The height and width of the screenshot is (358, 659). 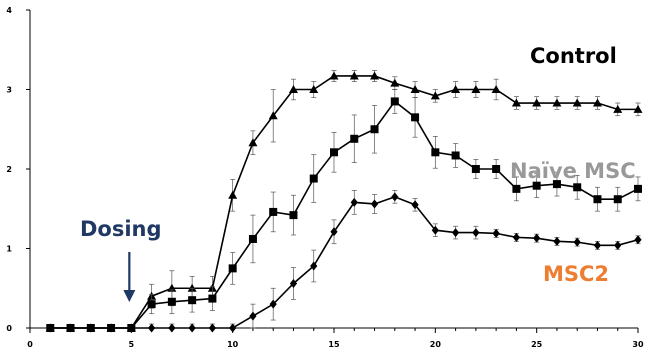 What do you see at coordinates (132, 344) in the screenshot?
I see `x-tick-label: 5` at bounding box center [132, 344].